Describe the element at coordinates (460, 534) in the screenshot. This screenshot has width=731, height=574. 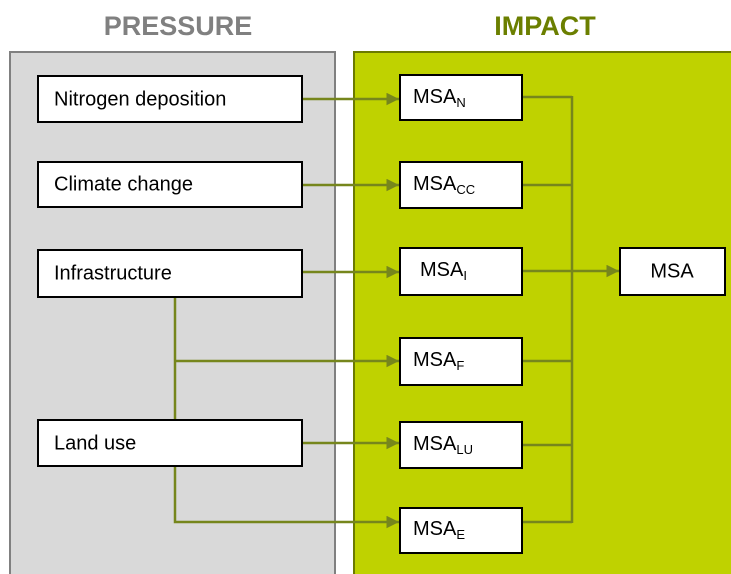
I see `impact-subscript: E` at that location.